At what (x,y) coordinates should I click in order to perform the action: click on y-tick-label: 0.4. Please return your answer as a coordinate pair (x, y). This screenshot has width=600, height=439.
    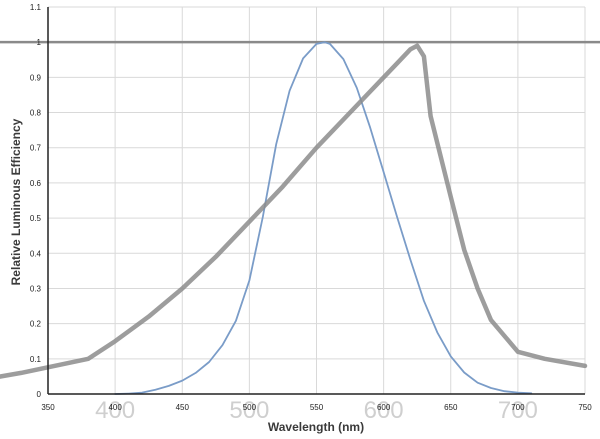
    Looking at the image, I should click on (36, 253).